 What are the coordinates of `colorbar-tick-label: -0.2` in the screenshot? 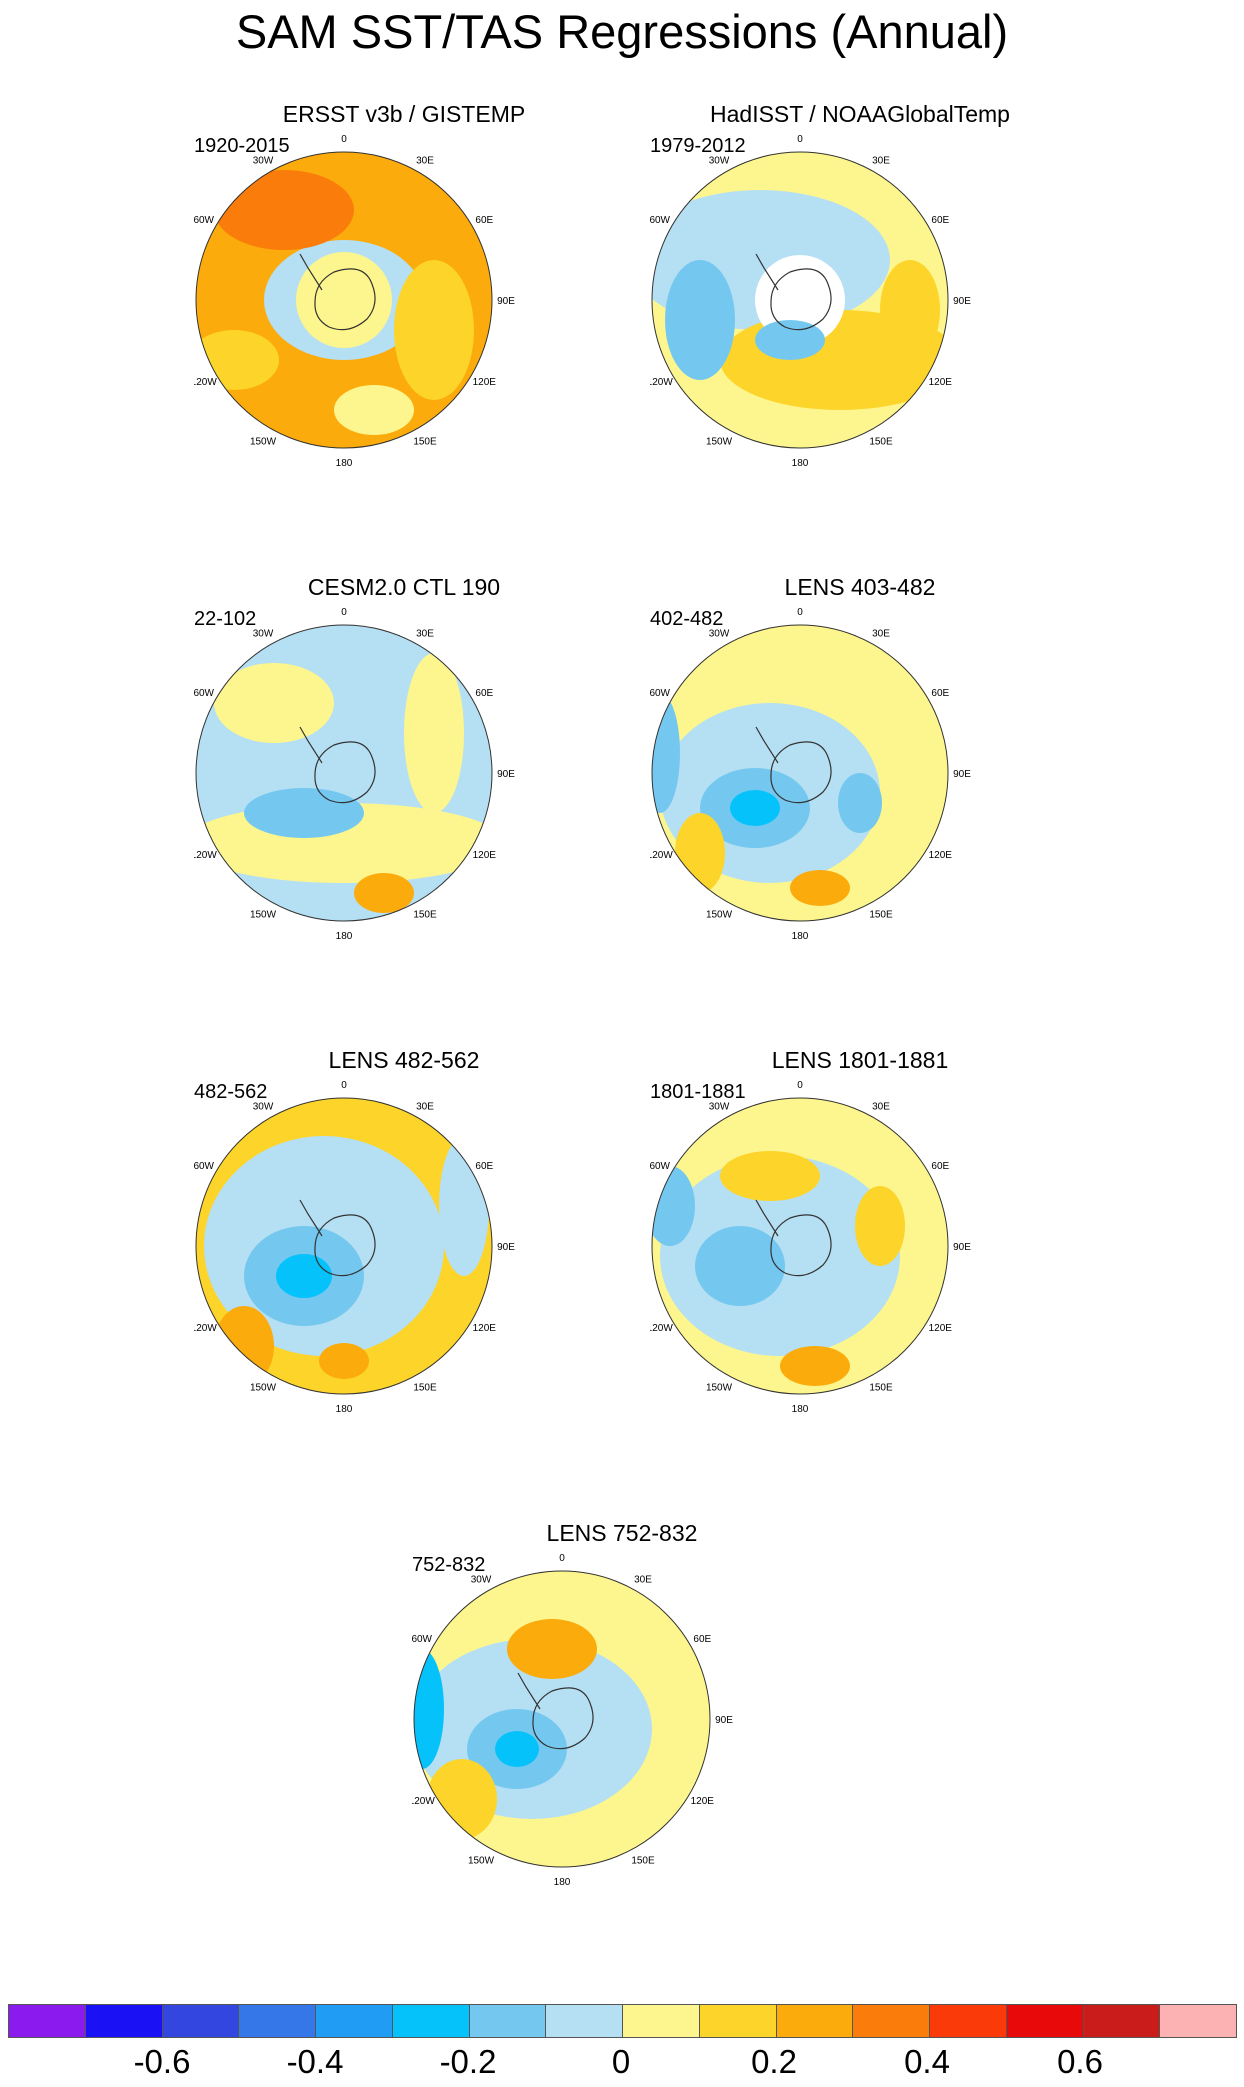 It's located at (468, 2061).